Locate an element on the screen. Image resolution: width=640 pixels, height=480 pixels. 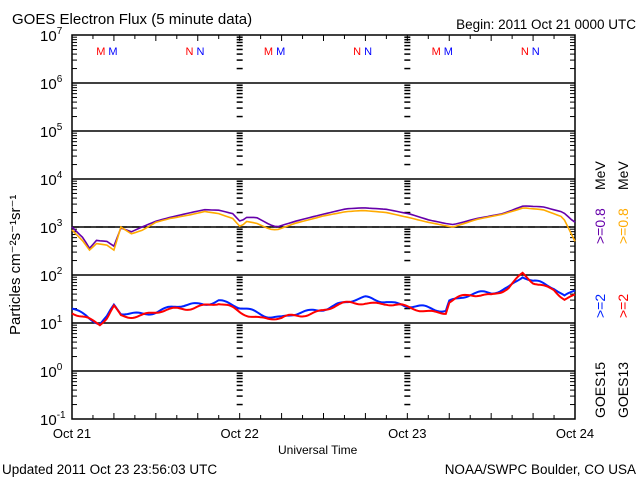
updated-timestamp: Updated 2011 Oct 23 23:56:03 UTC is located at coordinates (109, 469).